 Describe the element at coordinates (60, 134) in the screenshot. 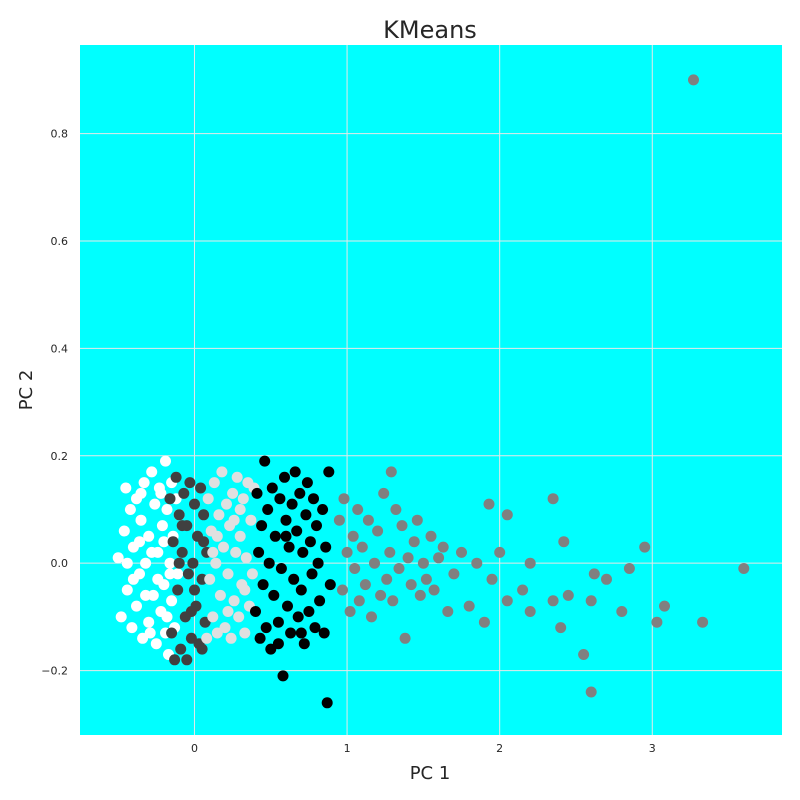

I see `y-tick-label: 0.8` at that location.